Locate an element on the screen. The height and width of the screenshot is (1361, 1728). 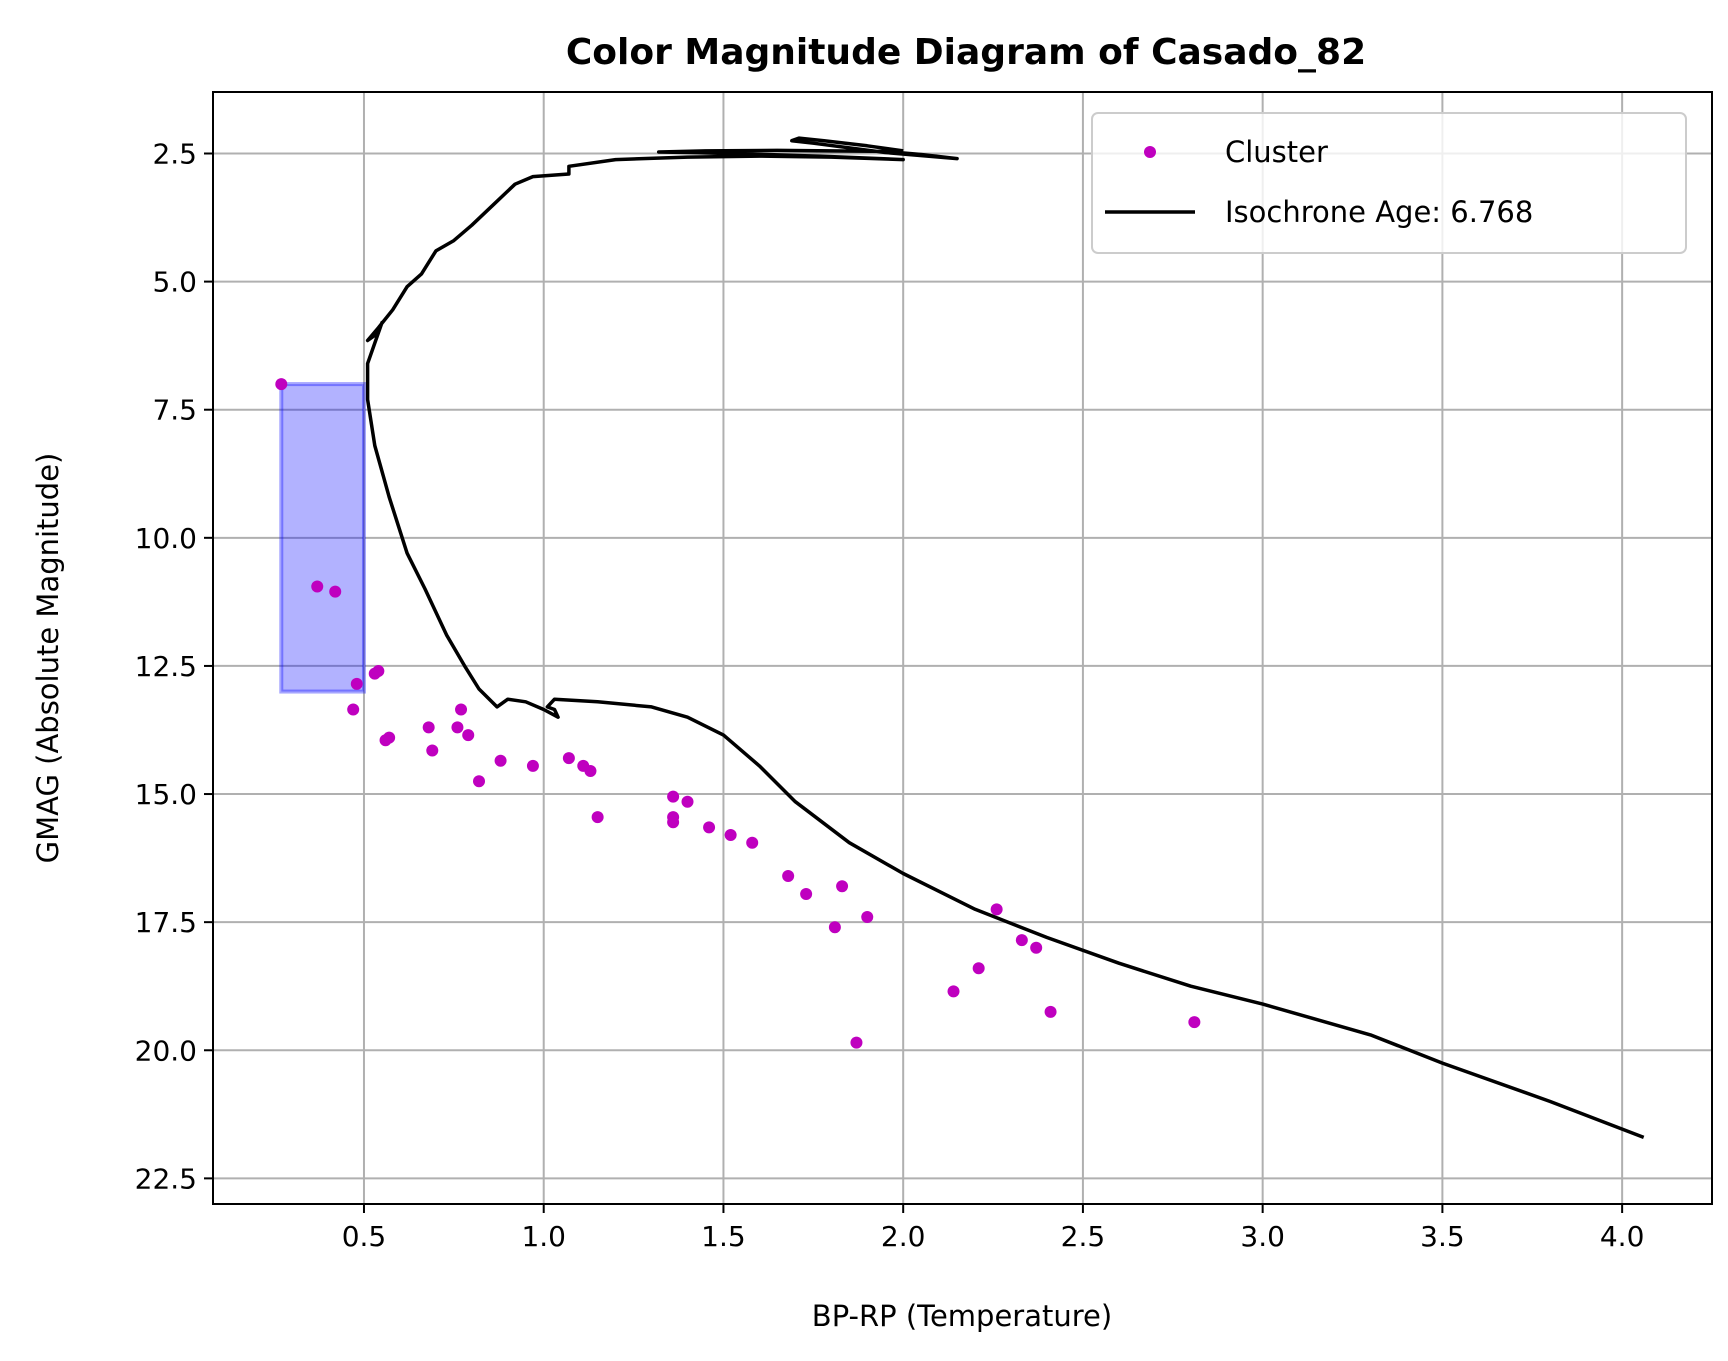
legend-cluster-label: Cluster is located at coordinates (1276, 152).